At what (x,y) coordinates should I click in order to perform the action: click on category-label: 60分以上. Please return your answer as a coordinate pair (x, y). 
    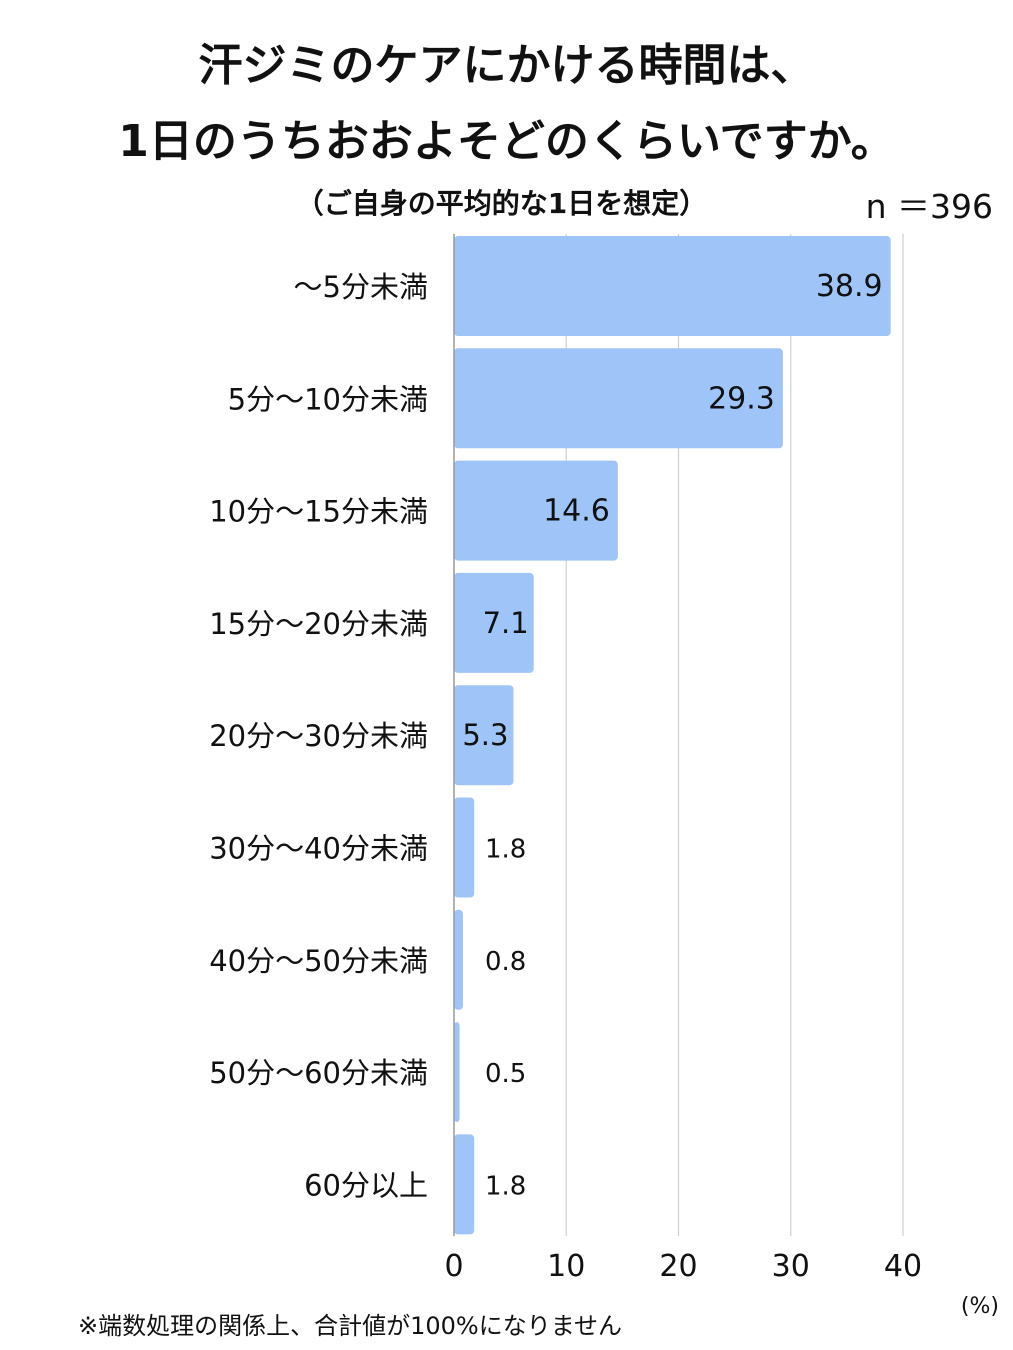
    Looking at the image, I should click on (366, 1185).